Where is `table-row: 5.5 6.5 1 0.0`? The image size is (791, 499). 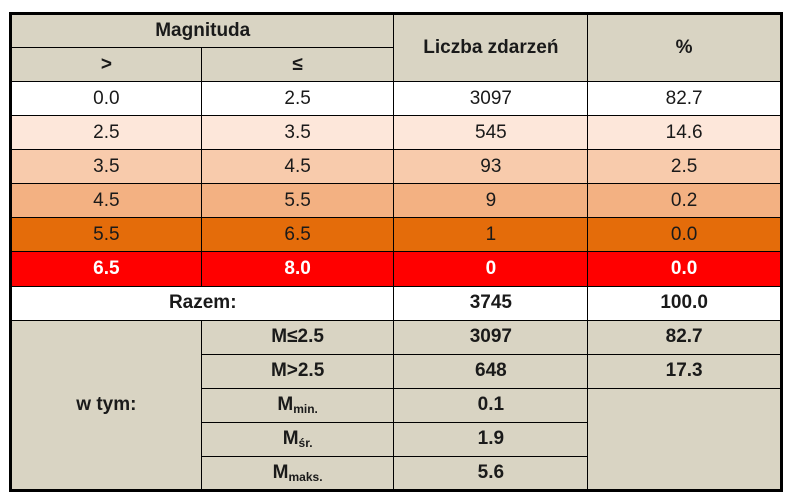
table-row: 5.5 6.5 1 0.0 is located at coordinates (396, 235).